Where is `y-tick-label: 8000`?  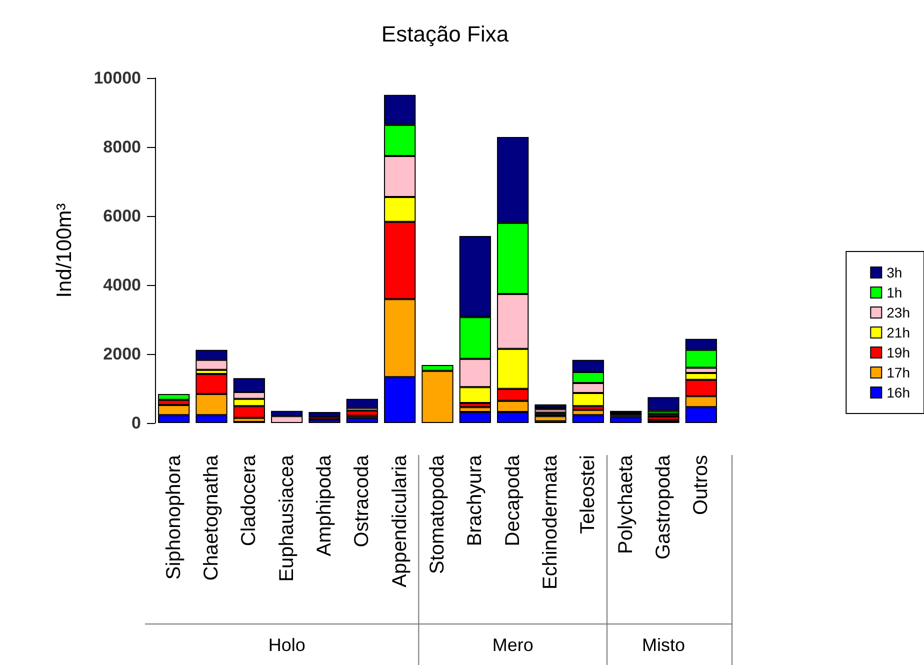
y-tick-label: 8000 is located at coordinates (122, 147).